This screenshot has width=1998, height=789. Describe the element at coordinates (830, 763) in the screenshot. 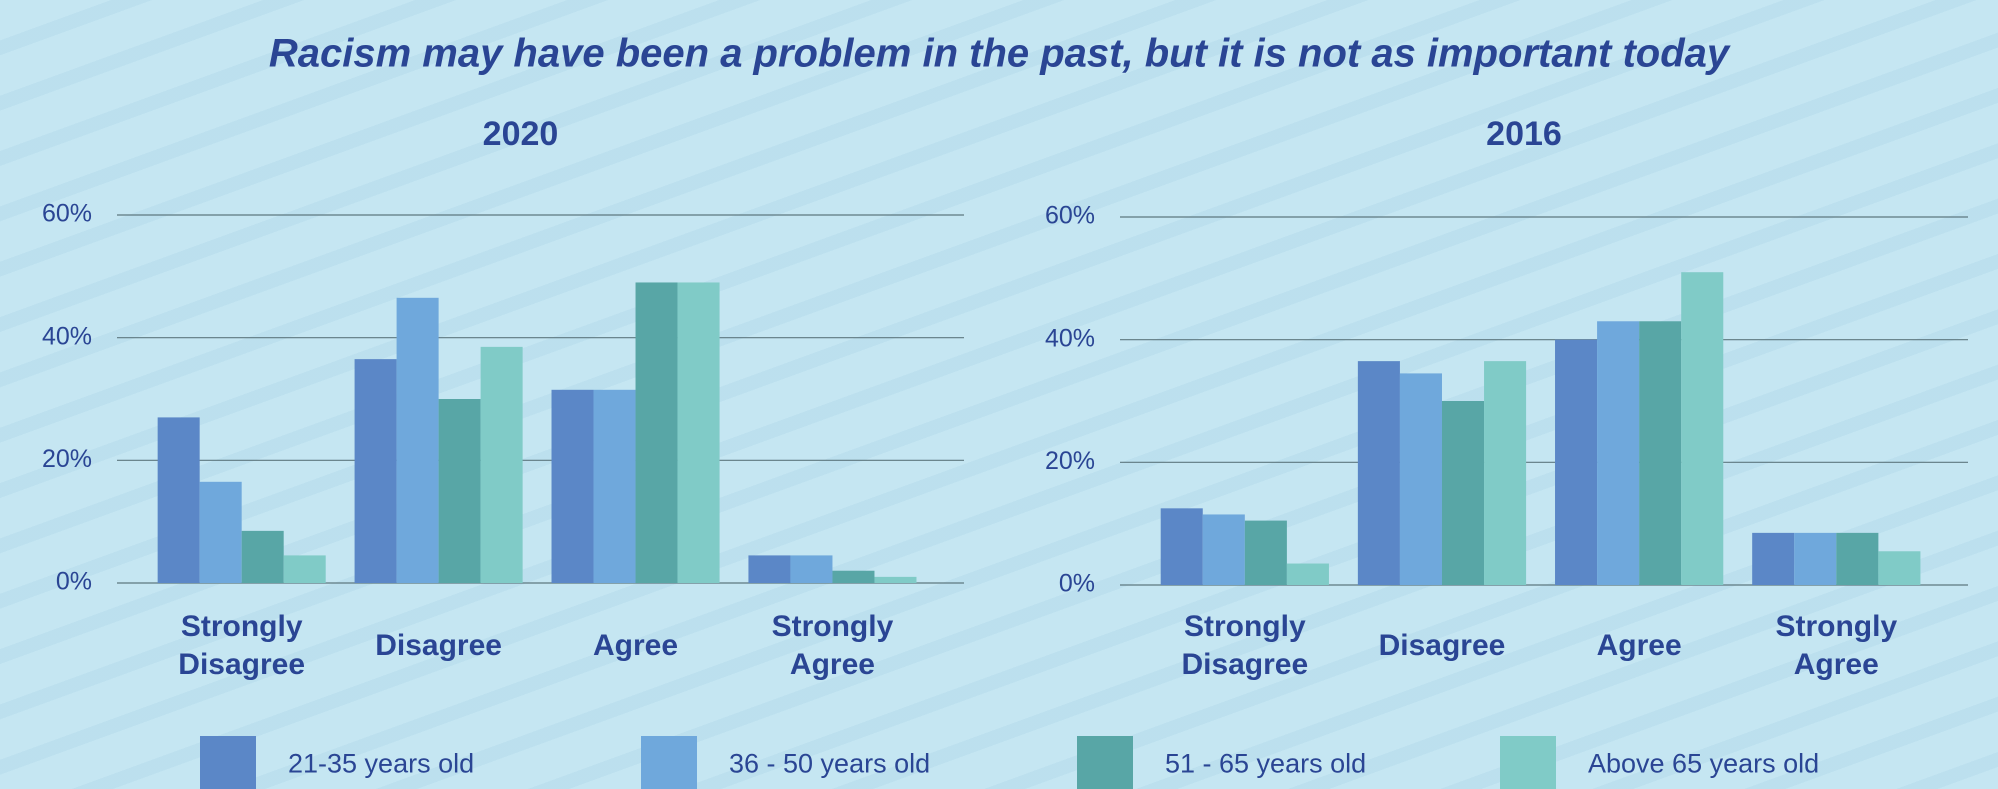

I see `legend-label: 36 - 50 years old` at that location.